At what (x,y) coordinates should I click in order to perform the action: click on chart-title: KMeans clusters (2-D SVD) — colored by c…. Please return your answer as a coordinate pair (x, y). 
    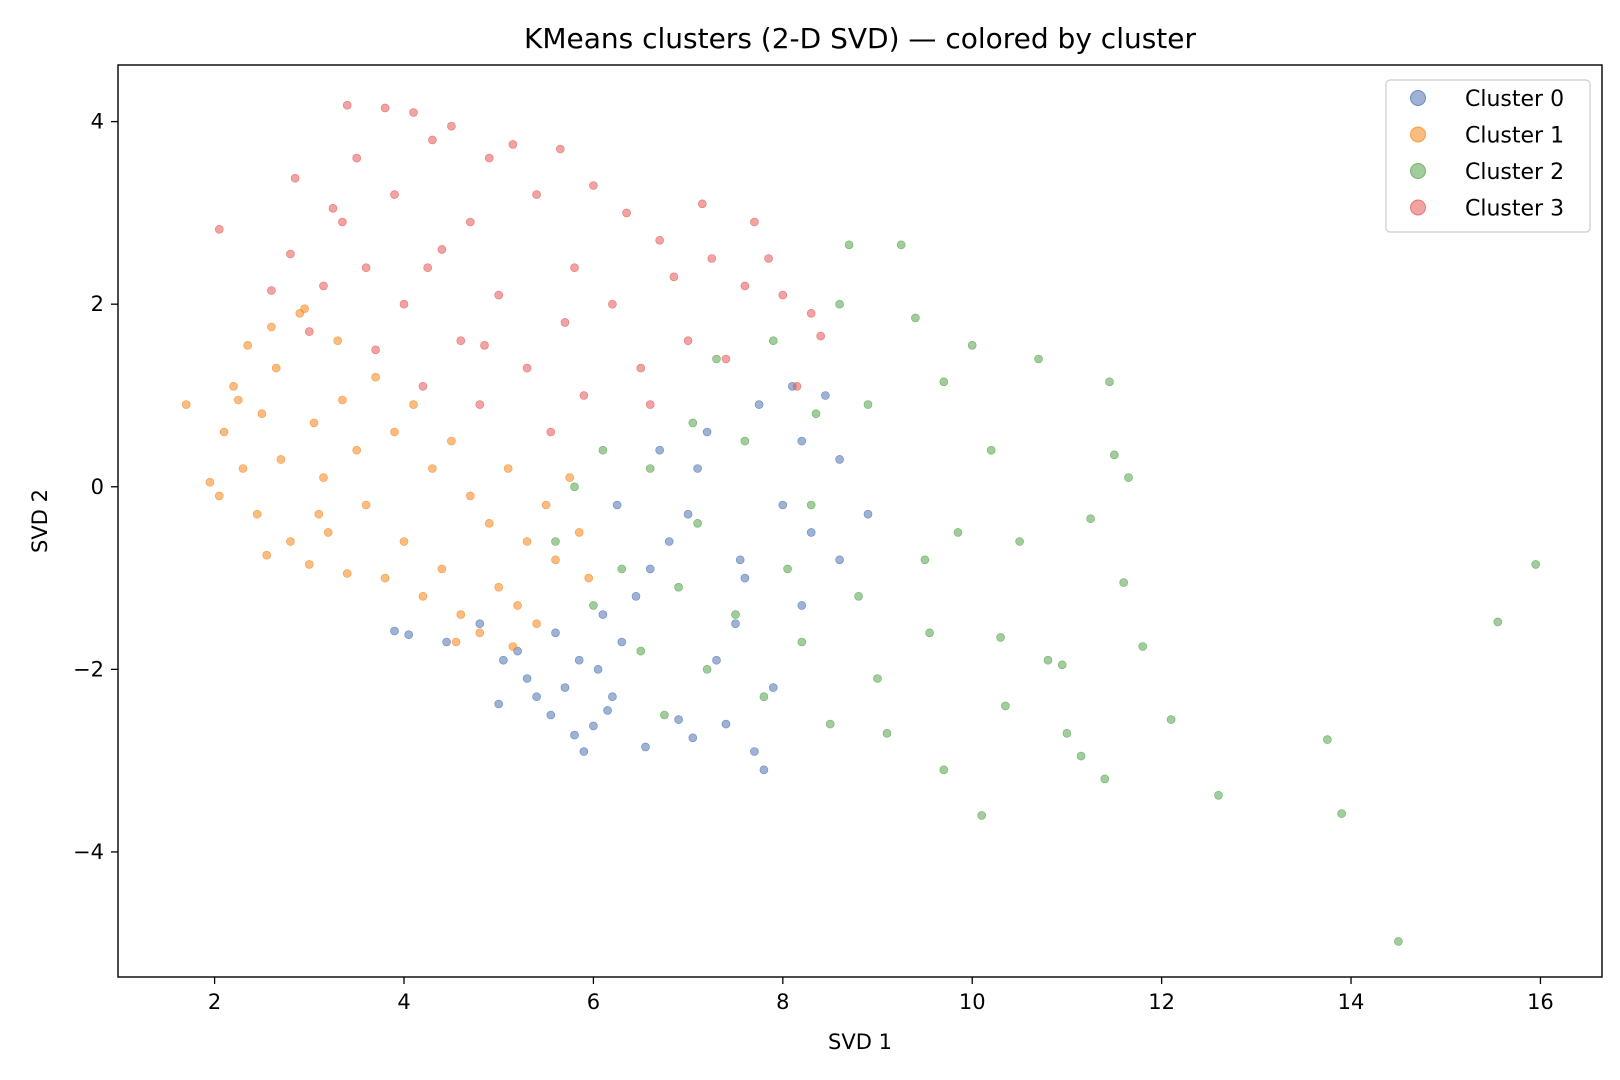
    Looking at the image, I should click on (860, 38).